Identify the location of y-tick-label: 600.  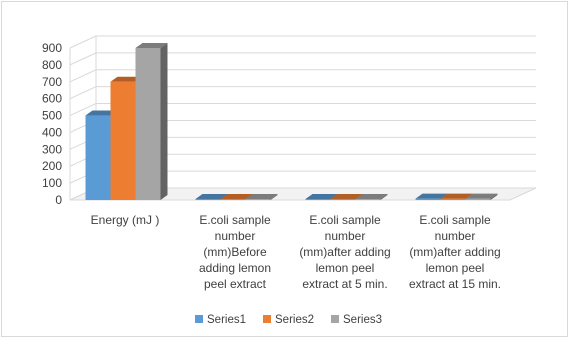
(52, 99).